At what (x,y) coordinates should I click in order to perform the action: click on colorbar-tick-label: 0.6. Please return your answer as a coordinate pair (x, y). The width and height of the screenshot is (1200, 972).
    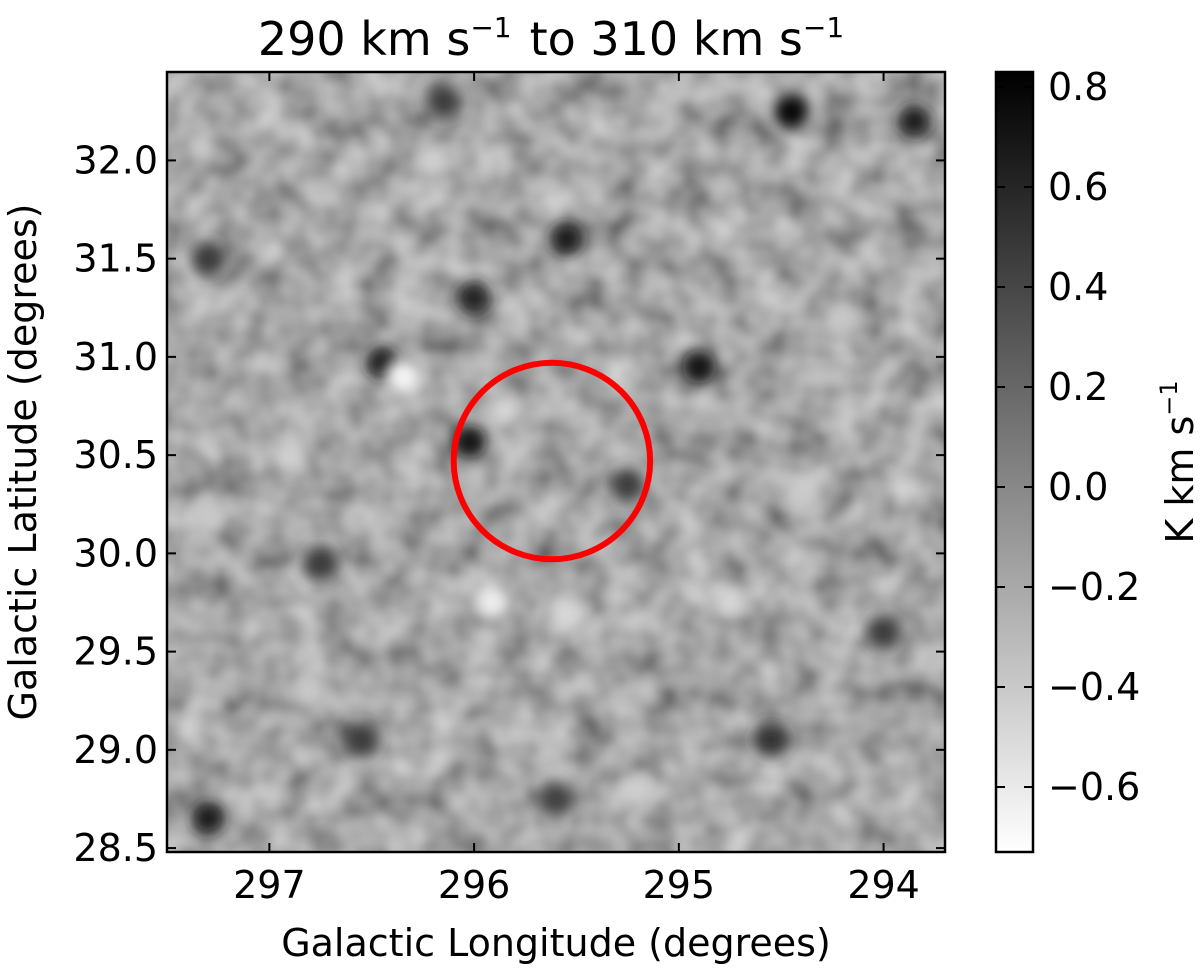
    Looking at the image, I should click on (1078, 187).